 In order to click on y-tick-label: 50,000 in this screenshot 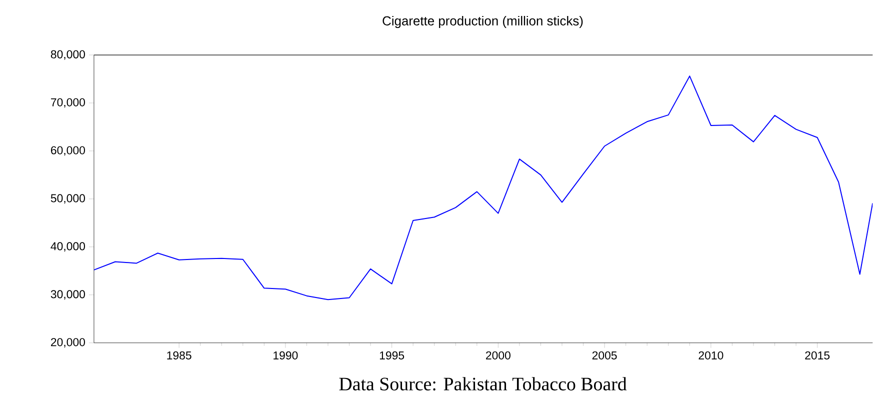, I will do `click(67, 199)`.